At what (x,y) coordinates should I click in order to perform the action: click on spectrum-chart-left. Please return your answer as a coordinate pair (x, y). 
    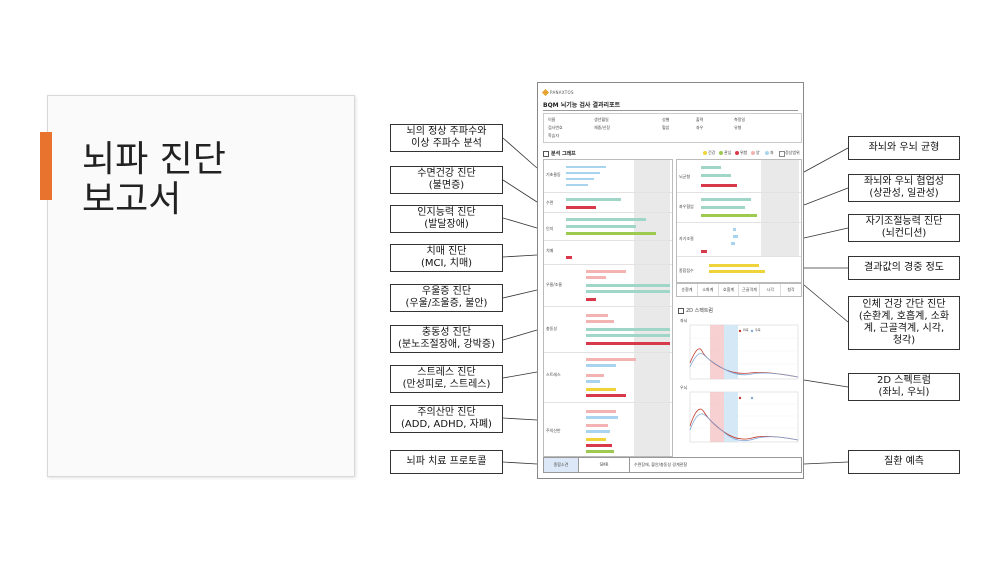
    Looking at the image, I should click on (744, 352).